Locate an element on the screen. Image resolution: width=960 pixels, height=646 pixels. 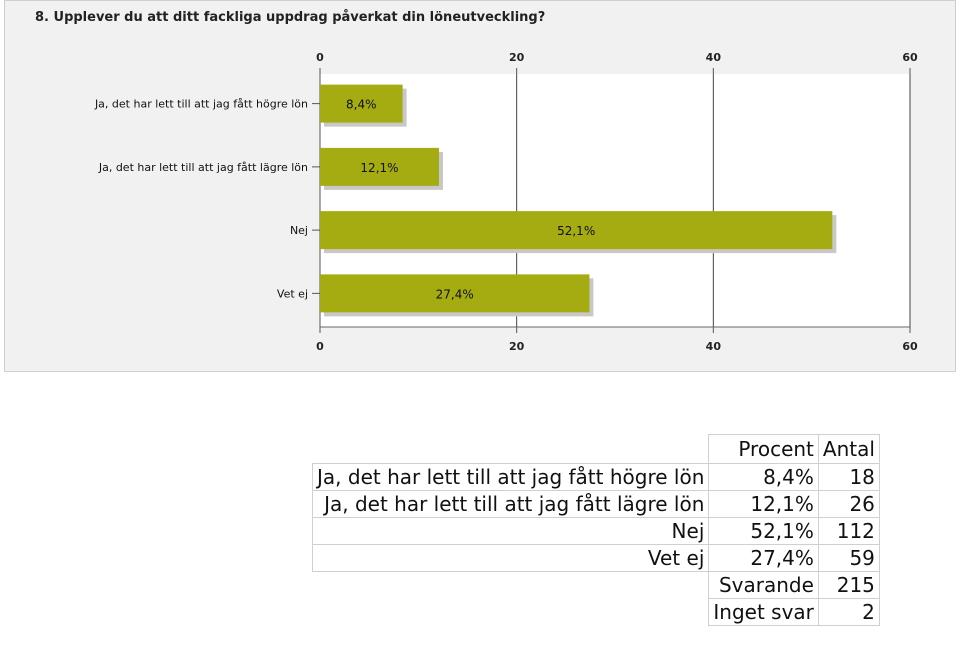
row-percent: 27,4% is located at coordinates (763, 558).